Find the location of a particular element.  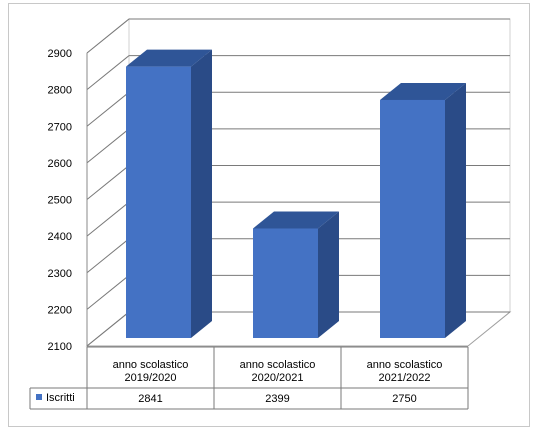

y-tick-label: 2600 is located at coordinates (60, 164).